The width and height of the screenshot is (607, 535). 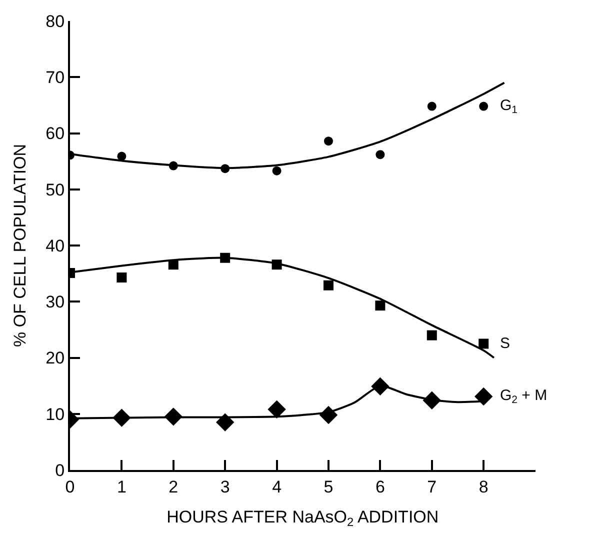 I want to click on x-tick-label: 2, so click(x=173, y=486).